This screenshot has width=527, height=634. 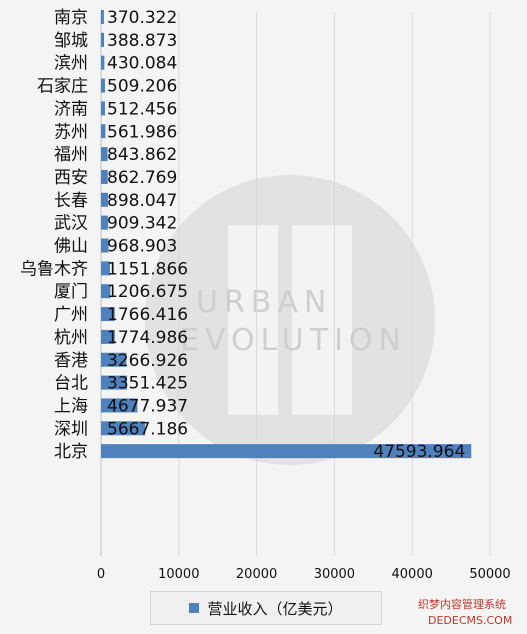 What do you see at coordinates (54, 269) in the screenshot?
I see `category-label: 乌鲁木齐` at bounding box center [54, 269].